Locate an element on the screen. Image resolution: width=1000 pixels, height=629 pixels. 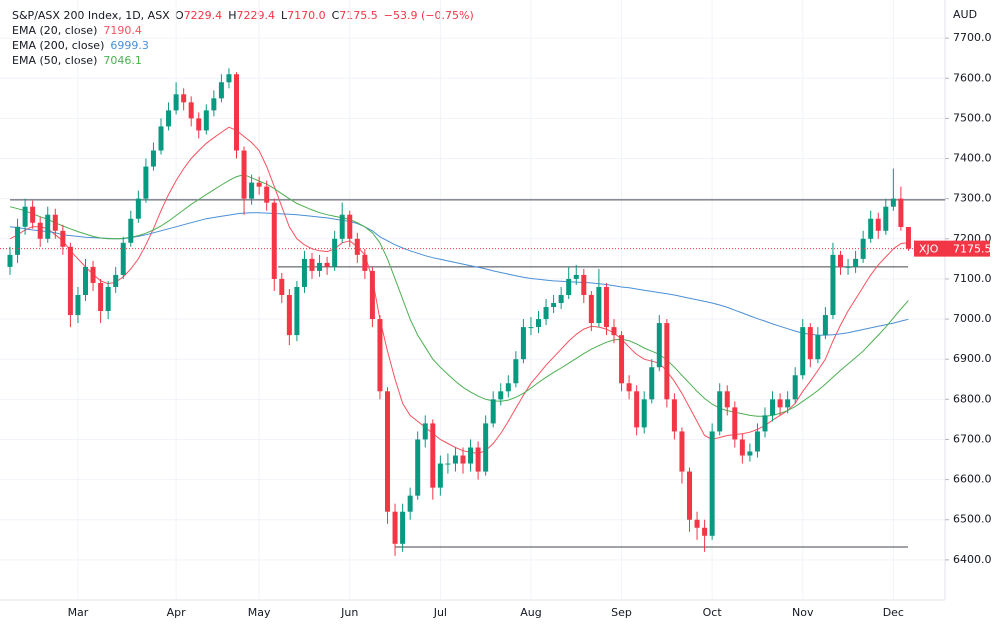
y-tick-label: 6900.0 is located at coordinates (972, 358).